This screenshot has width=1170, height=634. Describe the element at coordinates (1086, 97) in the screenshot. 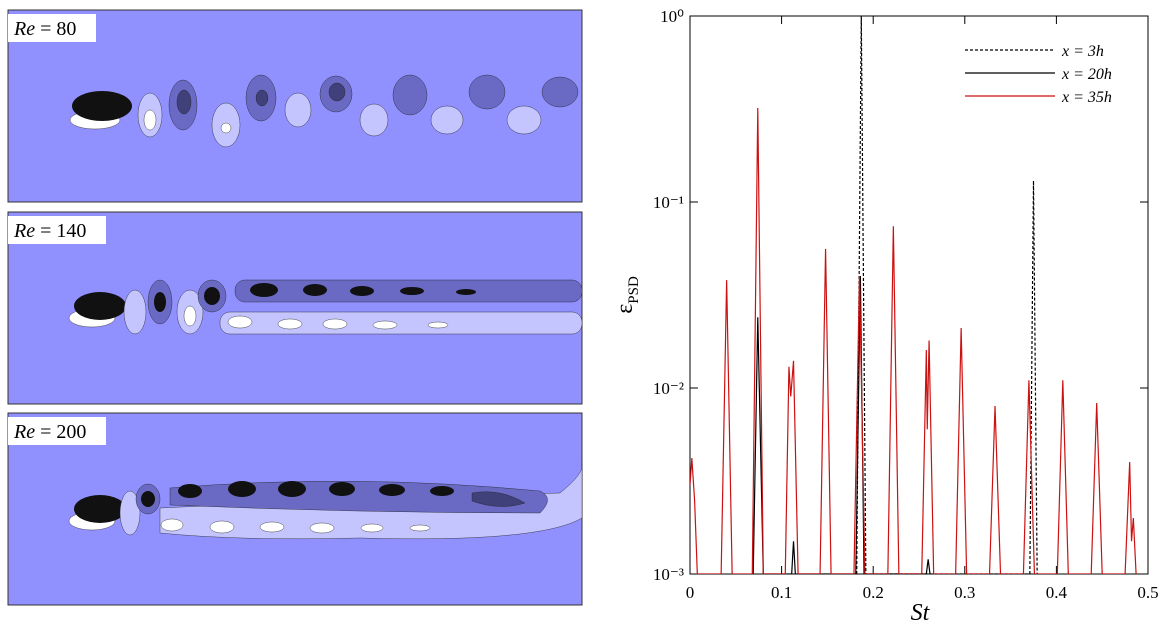

I see `legend-label: x = 35h` at that location.